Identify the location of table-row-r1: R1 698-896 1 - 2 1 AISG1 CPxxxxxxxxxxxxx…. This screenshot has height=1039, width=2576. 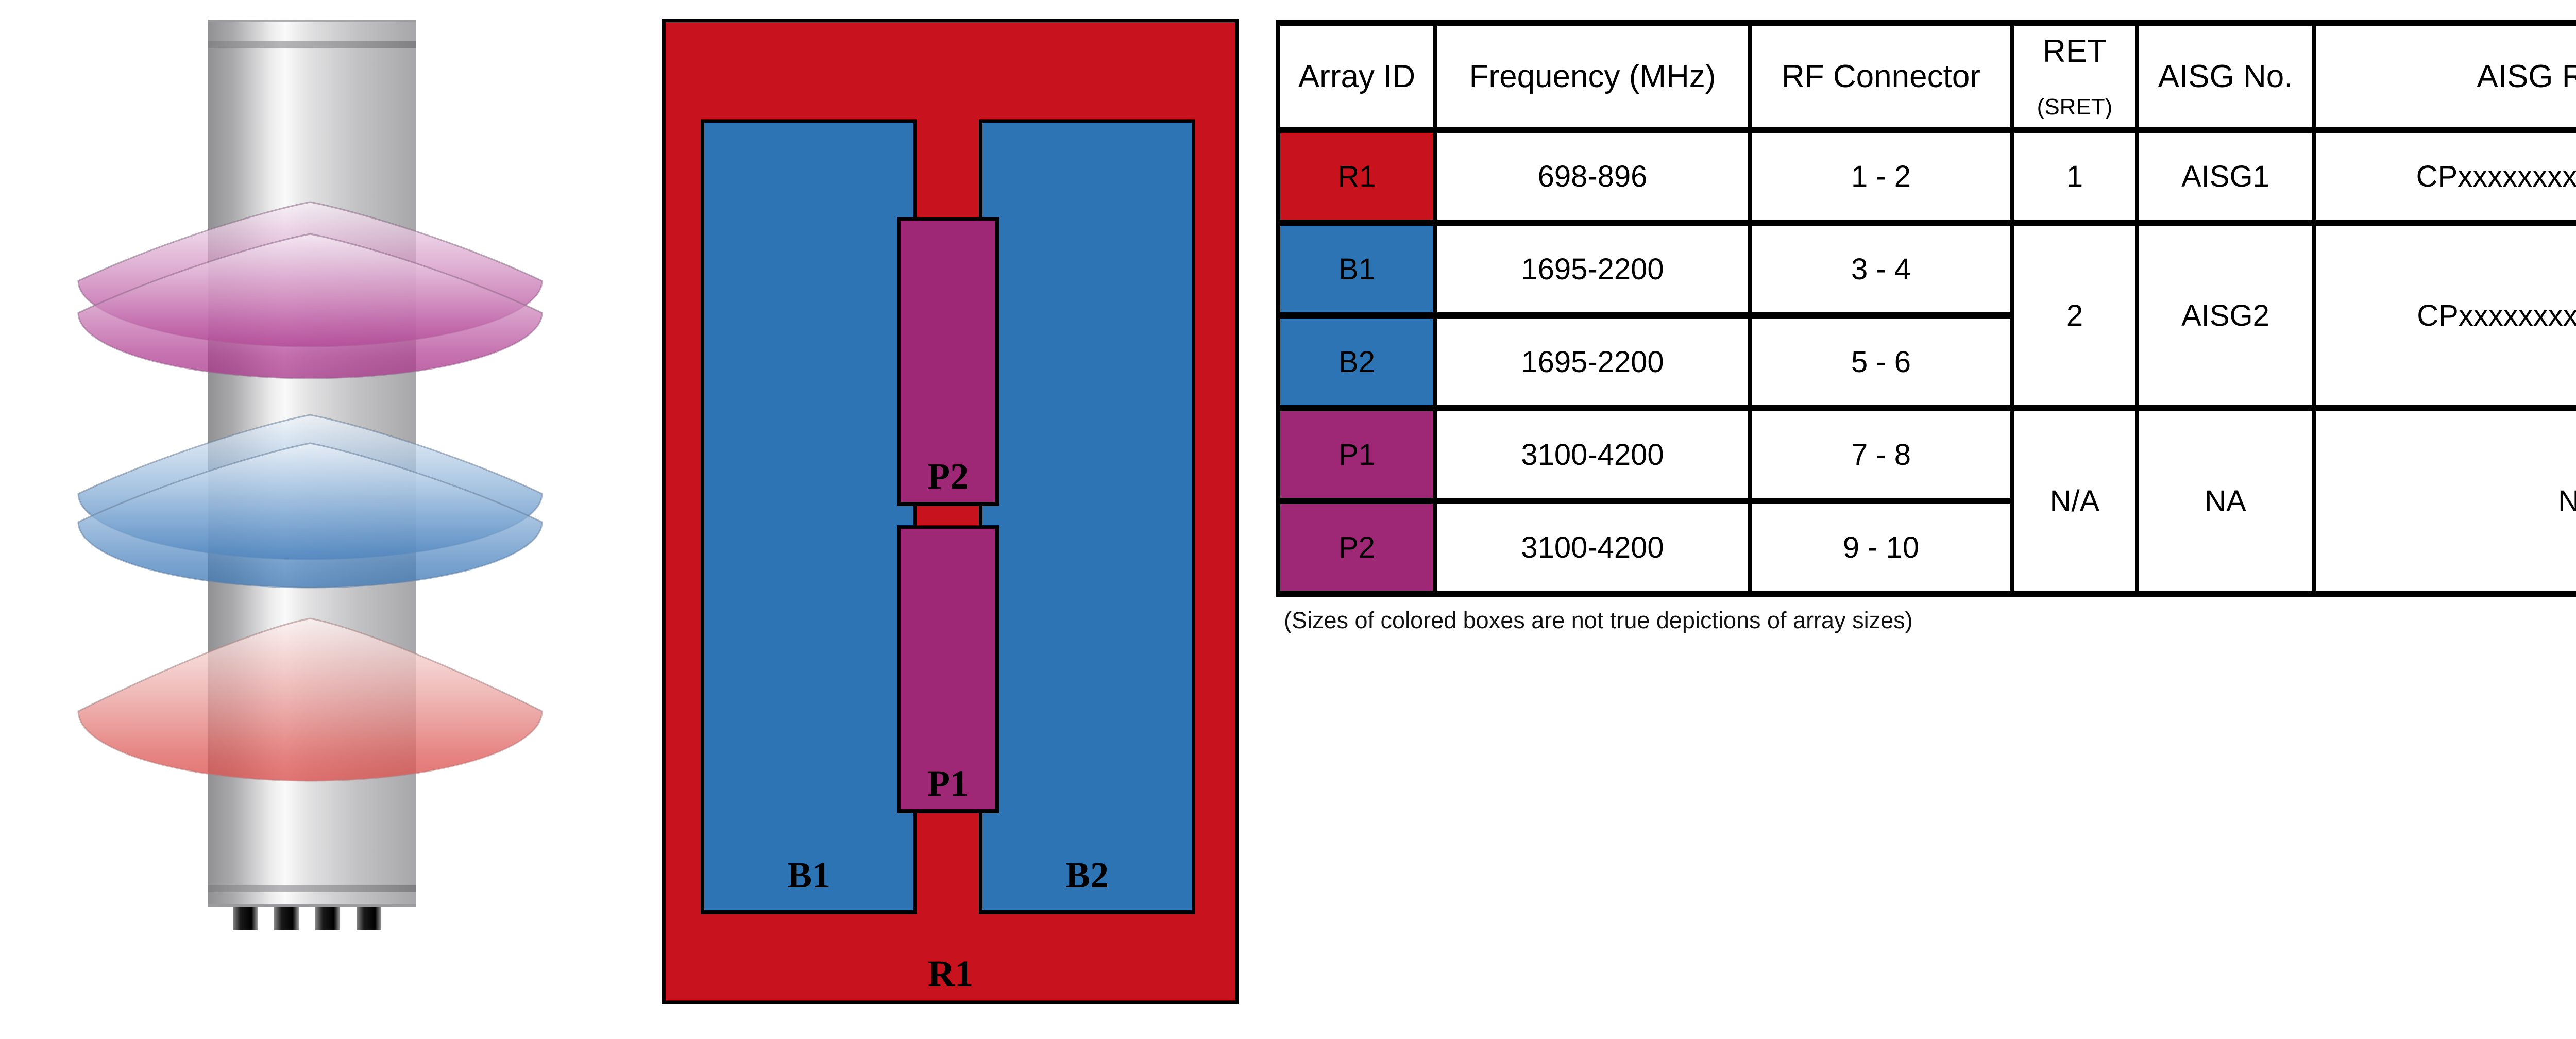
(1926, 176).